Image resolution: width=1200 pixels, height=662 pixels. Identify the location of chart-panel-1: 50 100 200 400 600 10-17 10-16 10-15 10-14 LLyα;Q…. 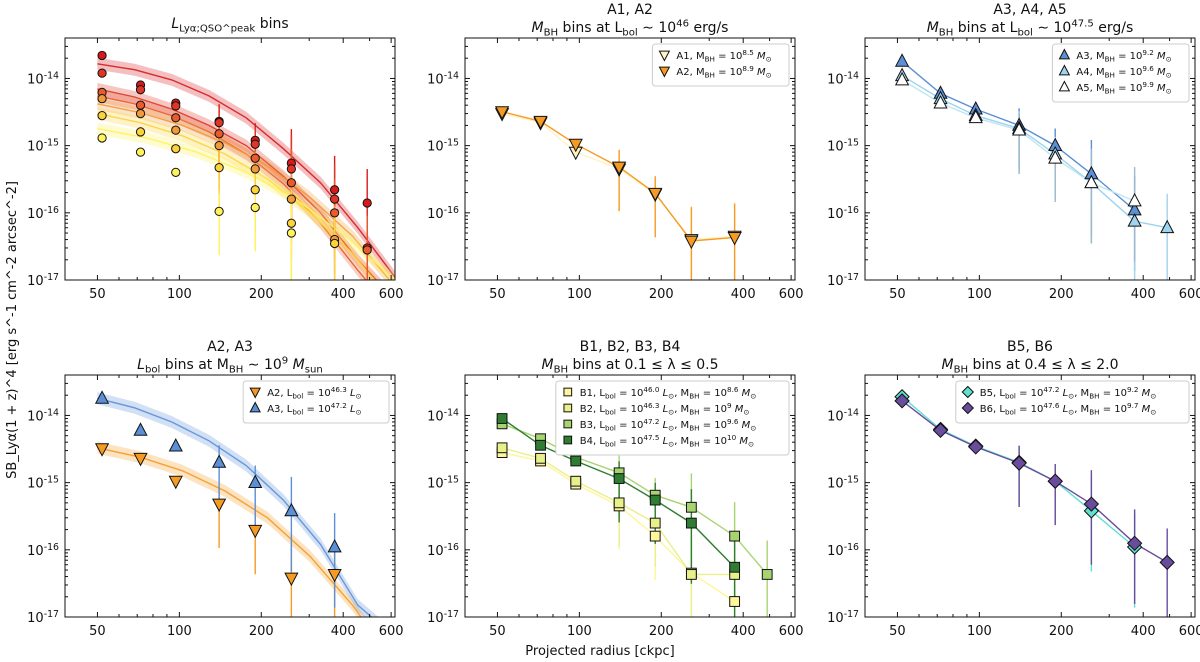
(215, 159).